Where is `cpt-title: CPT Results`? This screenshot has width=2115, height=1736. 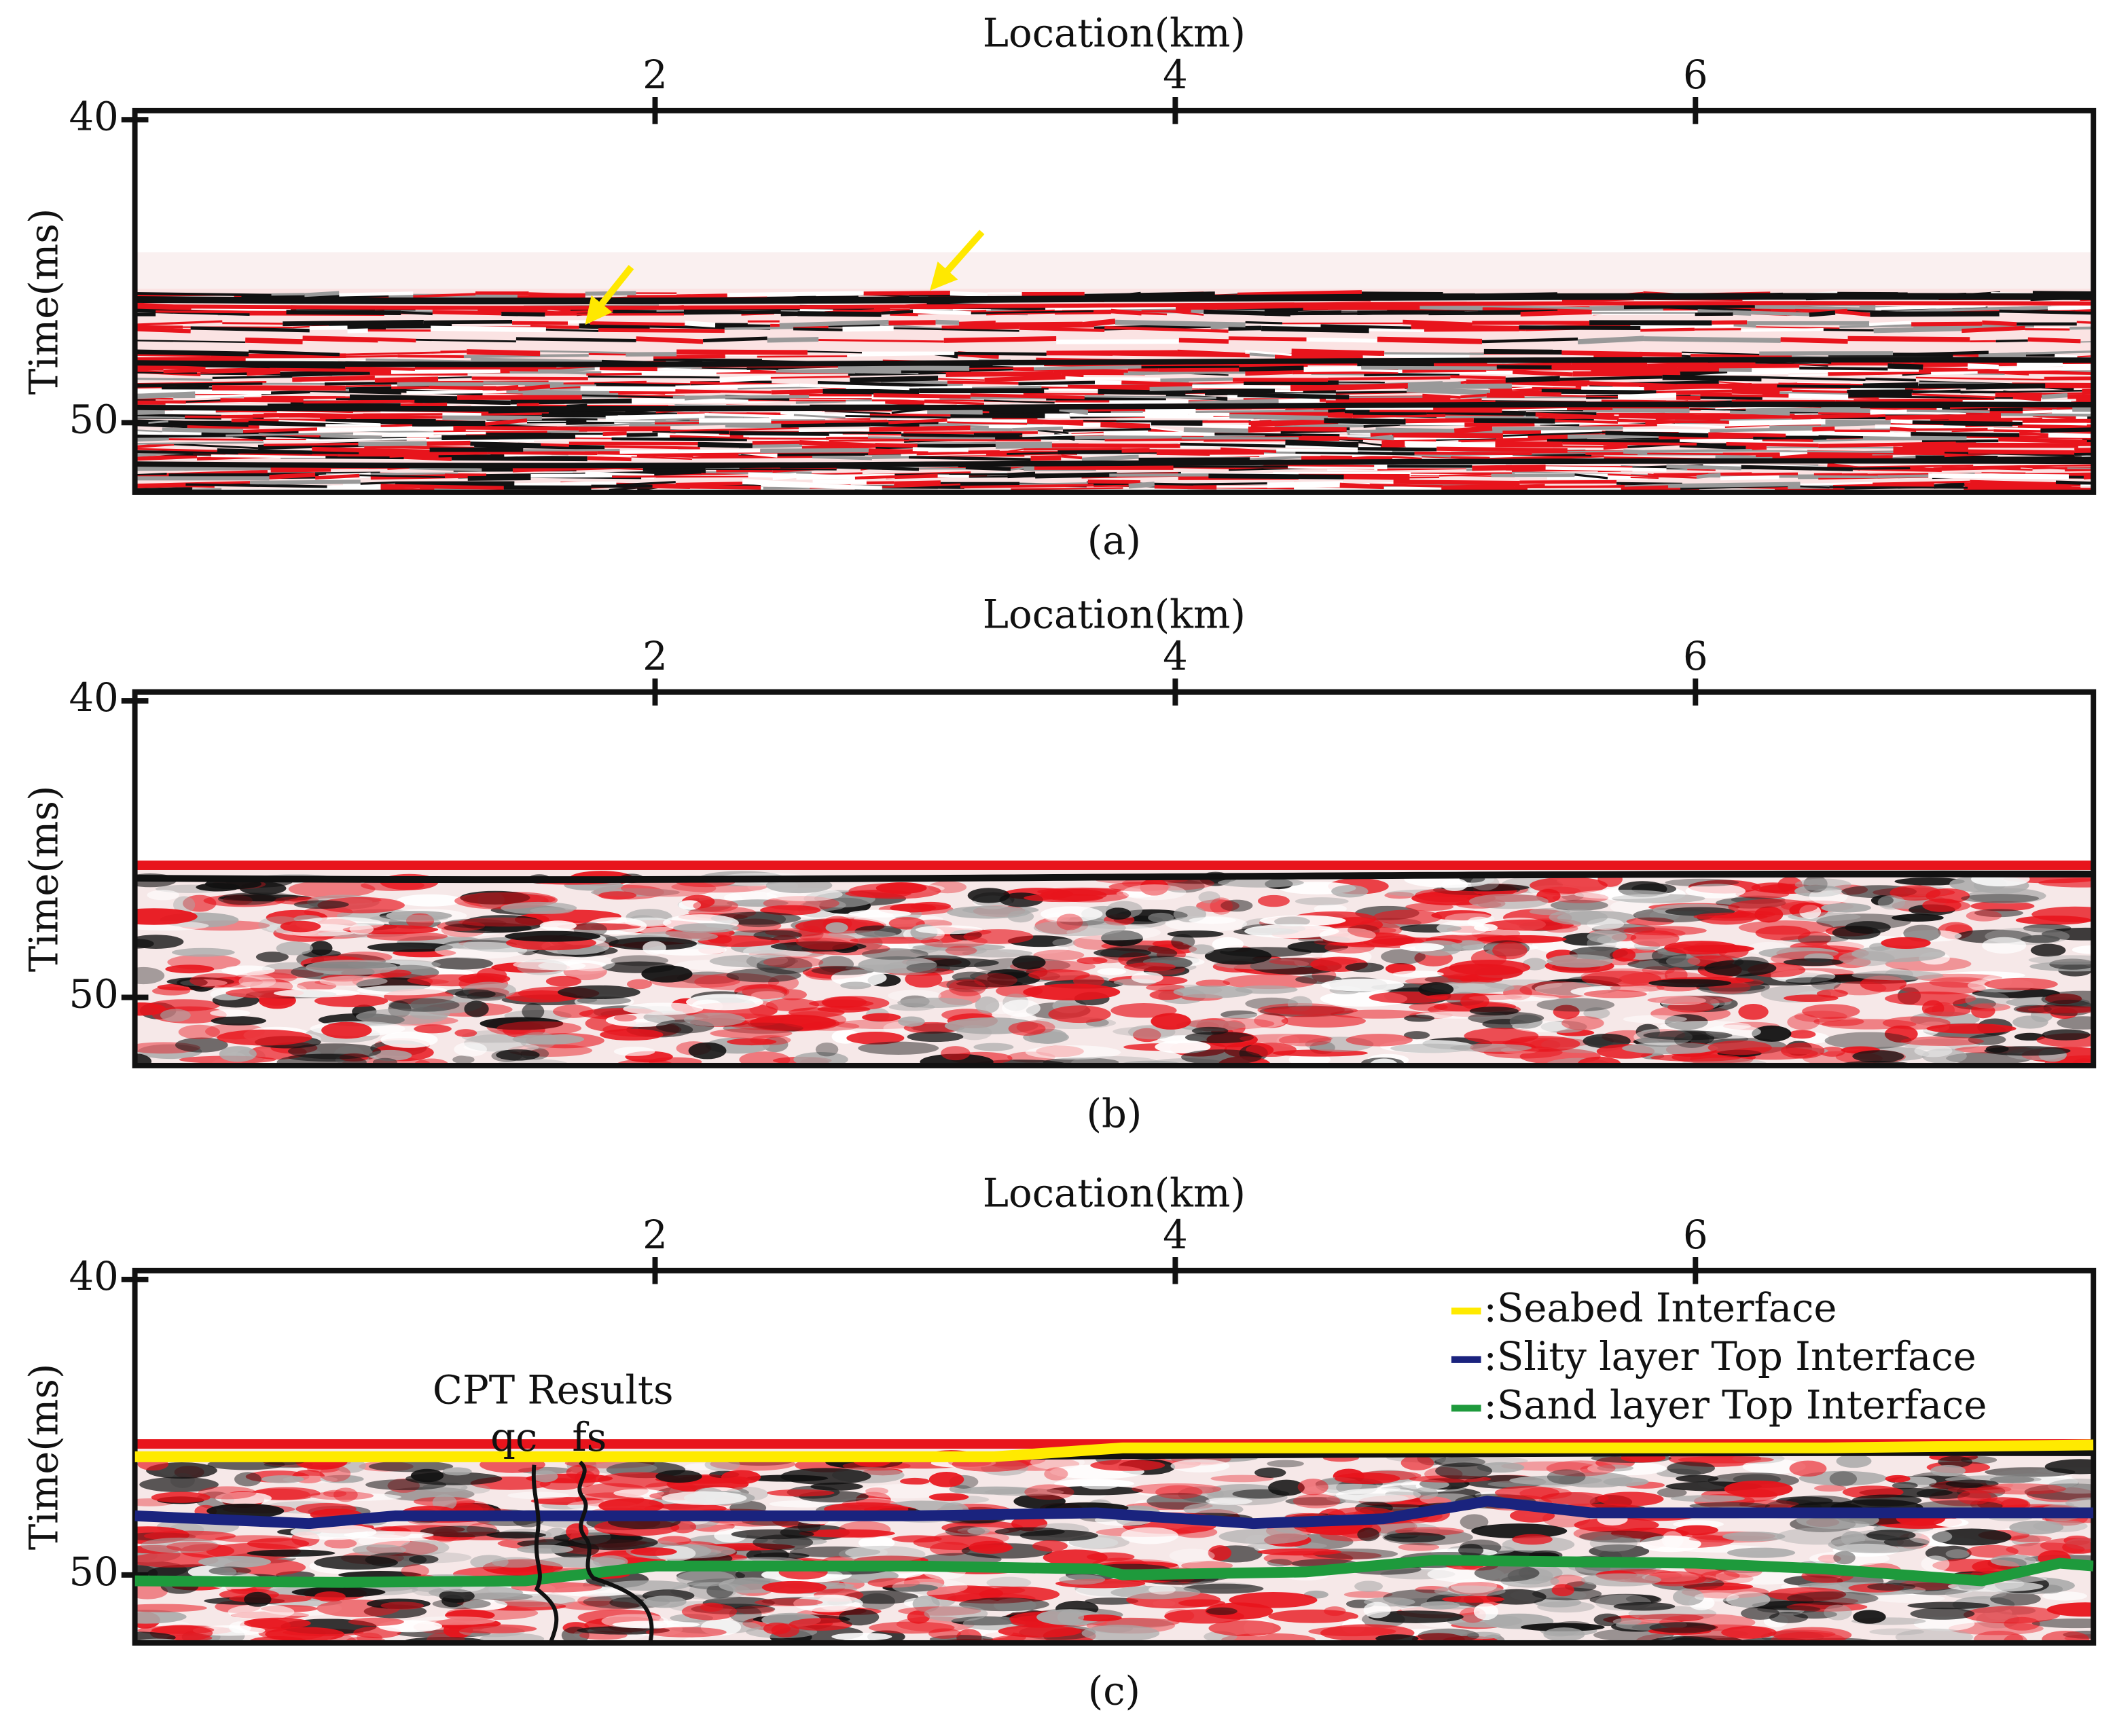 cpt-title: CPT Results is located at coordinates (553, 1390).